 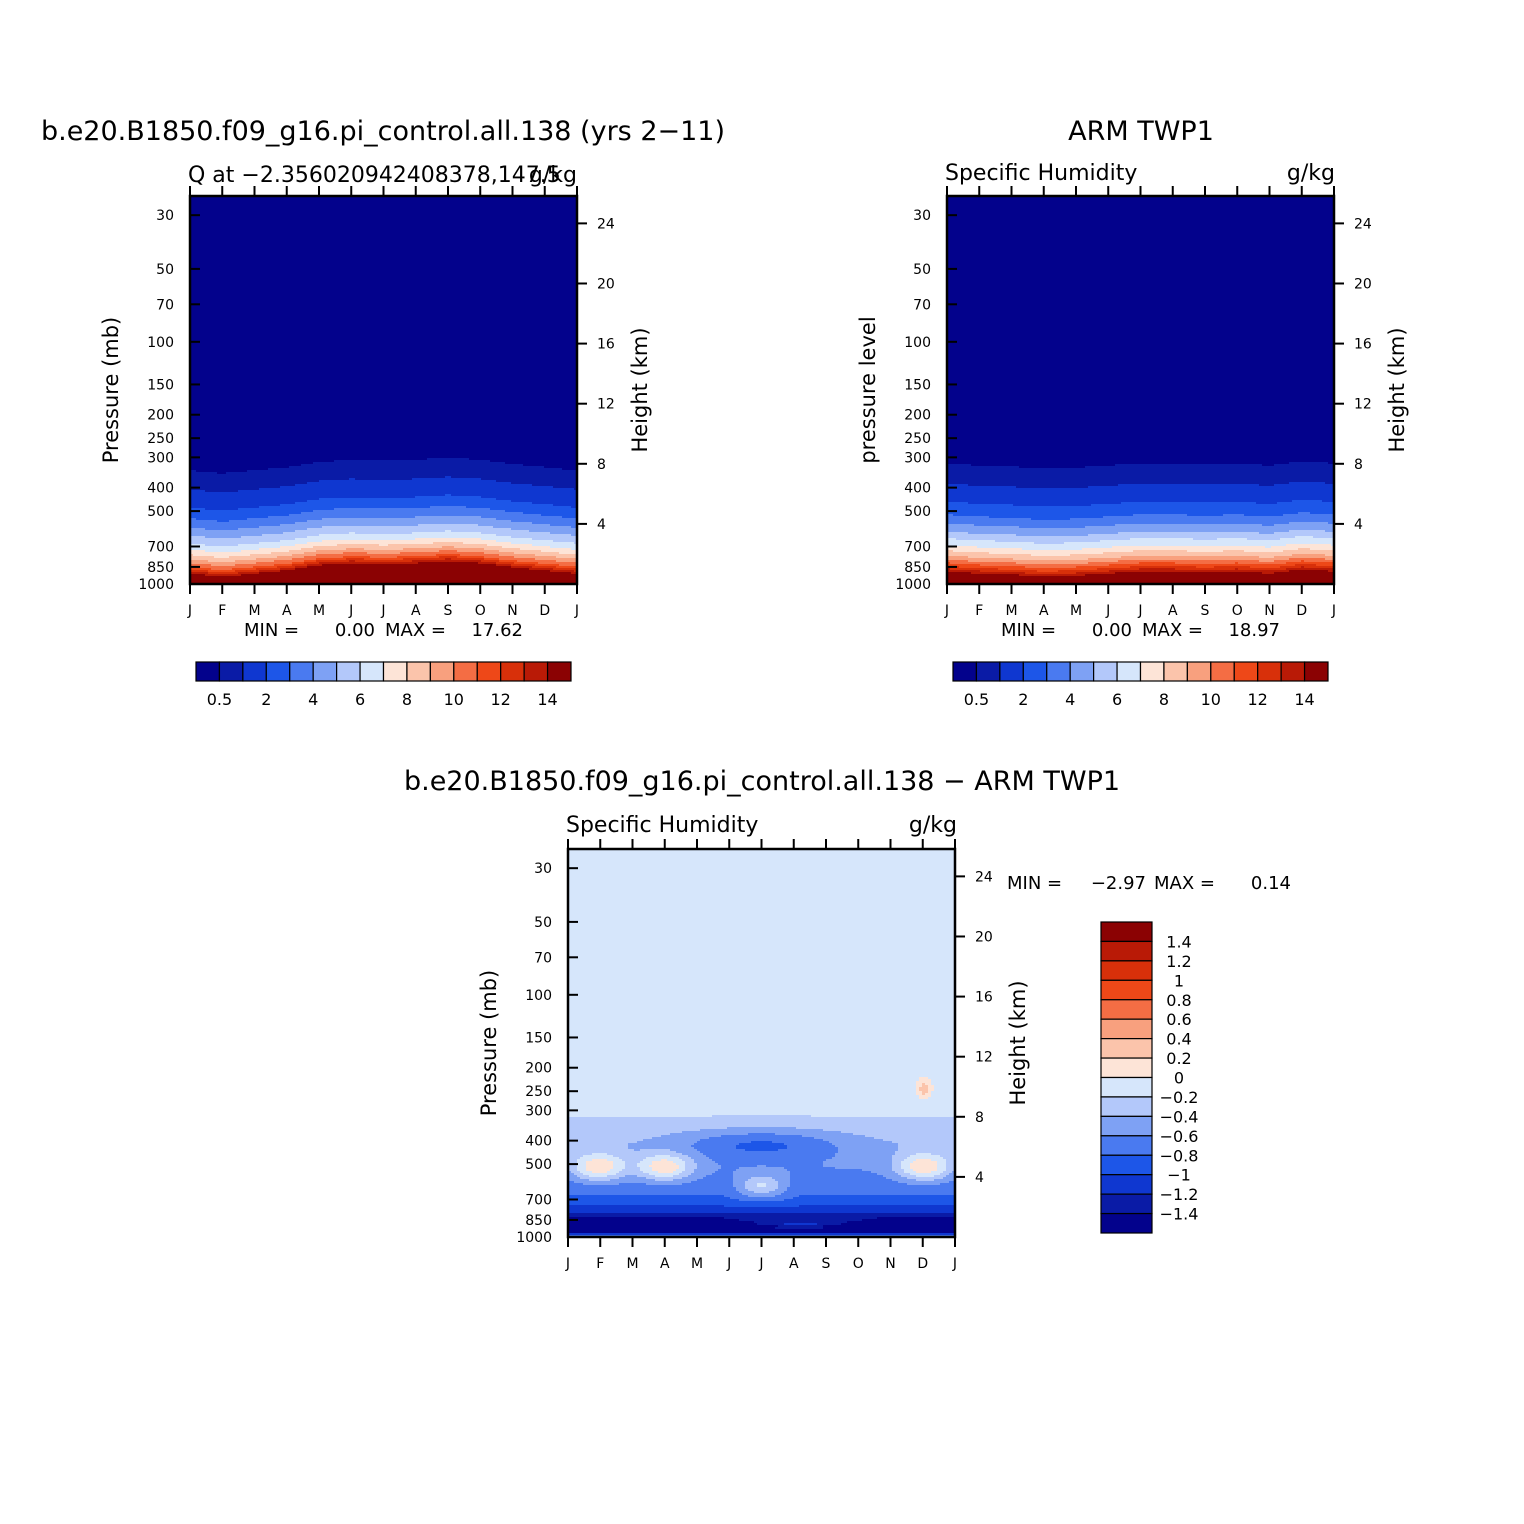 I want to click on panel-model-contours, so click(x=384, y=390).